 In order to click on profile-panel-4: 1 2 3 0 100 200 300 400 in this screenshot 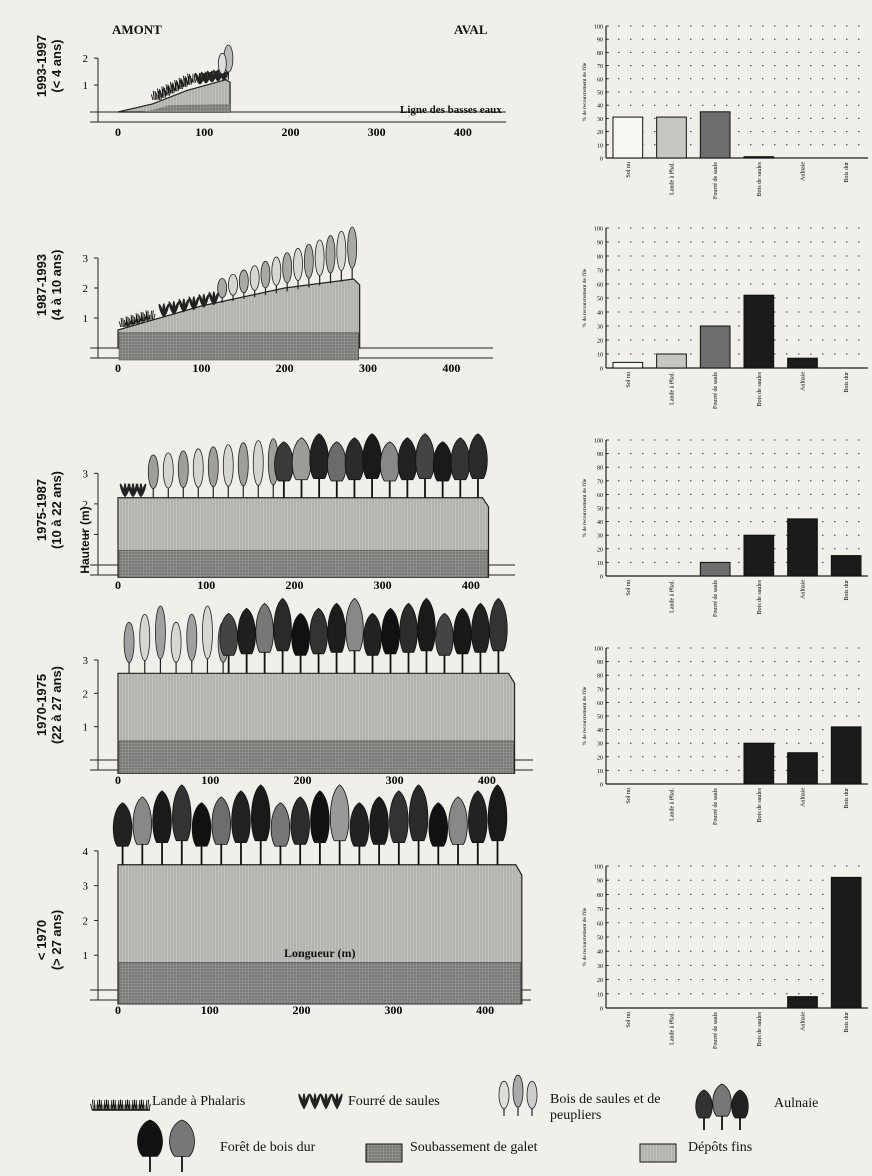, I will do `click(308, 692)`.